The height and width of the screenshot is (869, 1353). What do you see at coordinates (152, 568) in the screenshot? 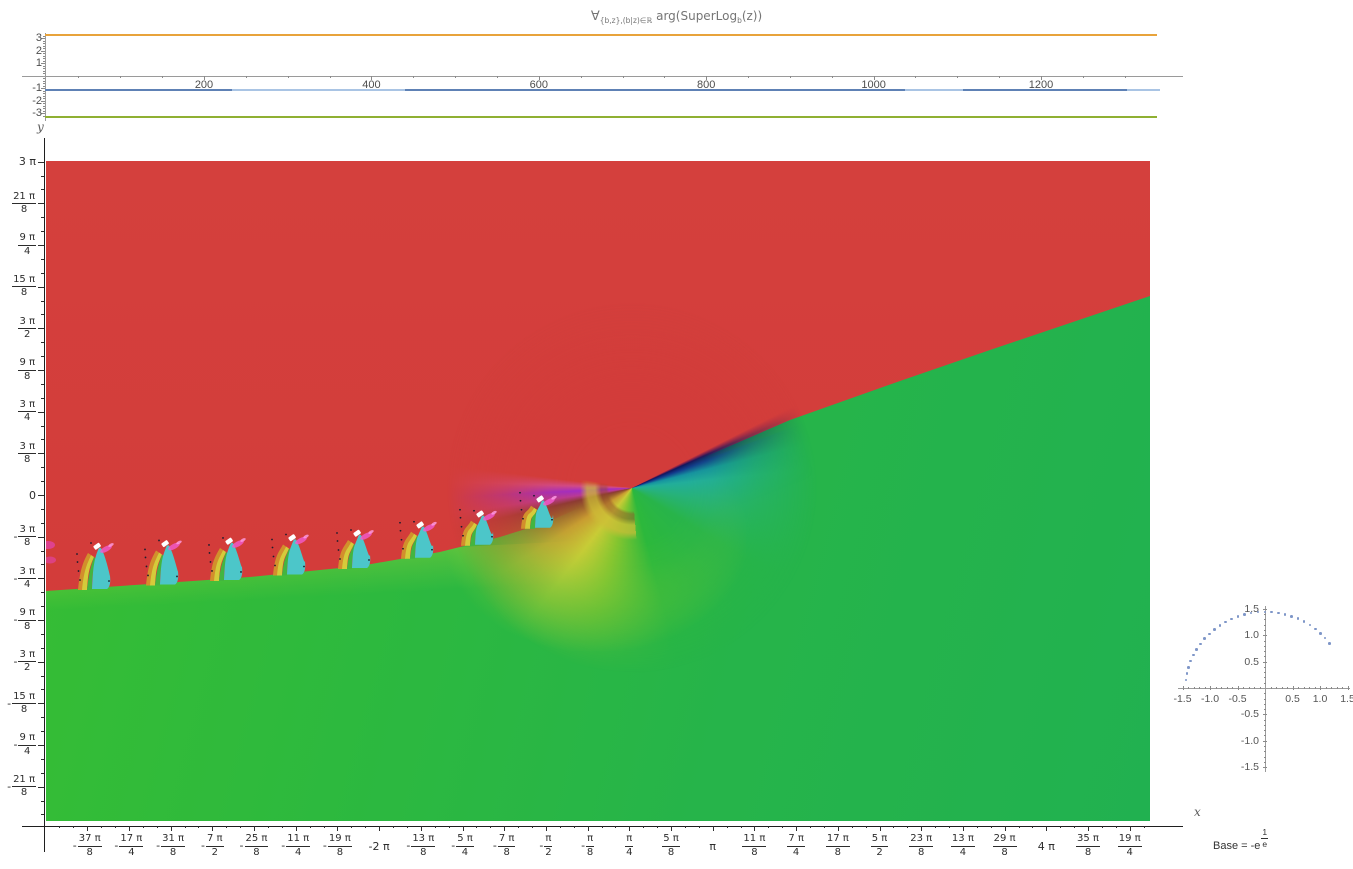
I see `tongue-orange-stripe` at bounding box center [152, 568].